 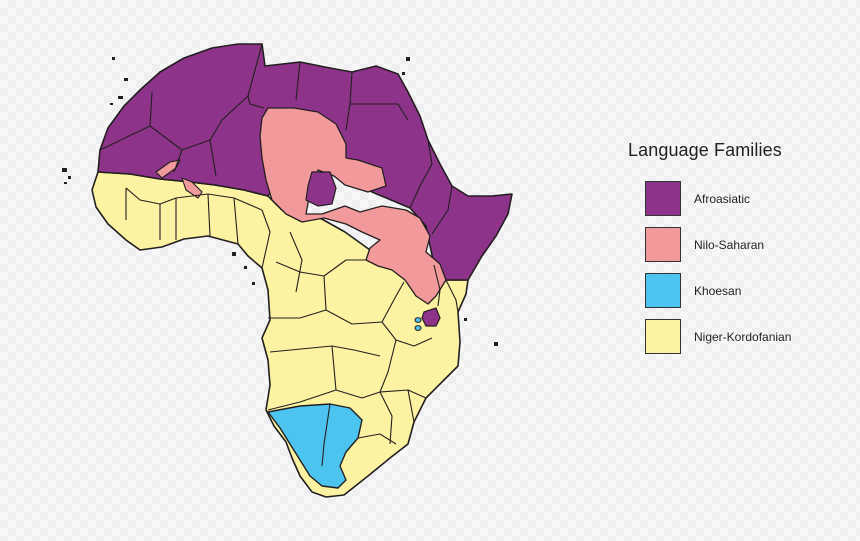 I want to click on region-afroasiatic-east, so click(x=431, y=317).